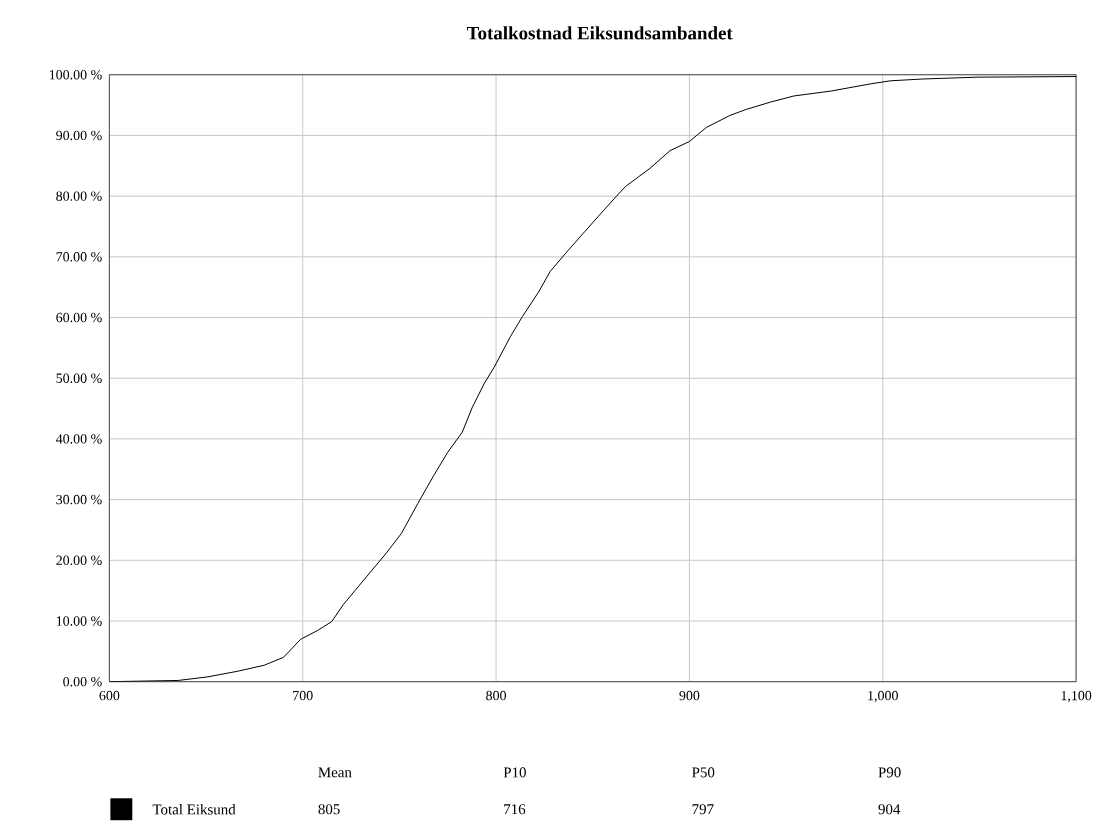 This screenshot has width=1106, height=827. What do you see at coordinates (79, 317) in the screenshot?
I see `y-tick-label: 60.00 %` at bounding box center [79, 317].